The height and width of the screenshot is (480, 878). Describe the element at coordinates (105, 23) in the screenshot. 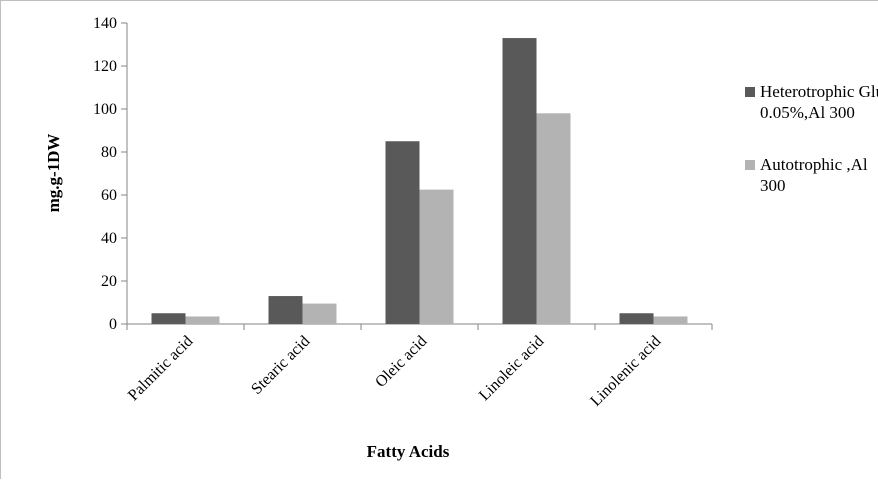

I see `y-tick-label: 140` at that location.